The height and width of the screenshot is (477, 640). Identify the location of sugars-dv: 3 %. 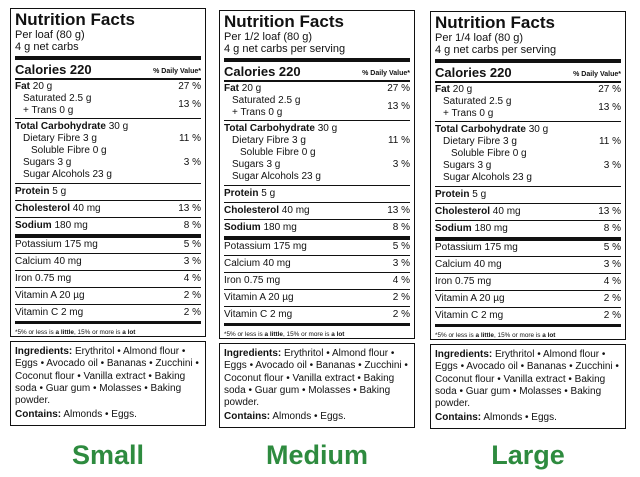
(192, 162).